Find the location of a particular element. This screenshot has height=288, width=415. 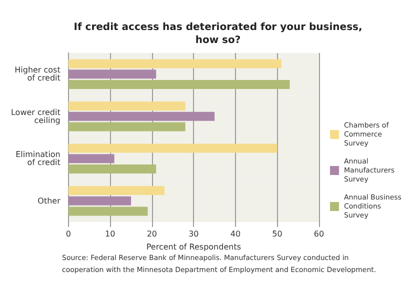

y-tick-label: Lower credit ceiling is located at coordinates (35, 116).